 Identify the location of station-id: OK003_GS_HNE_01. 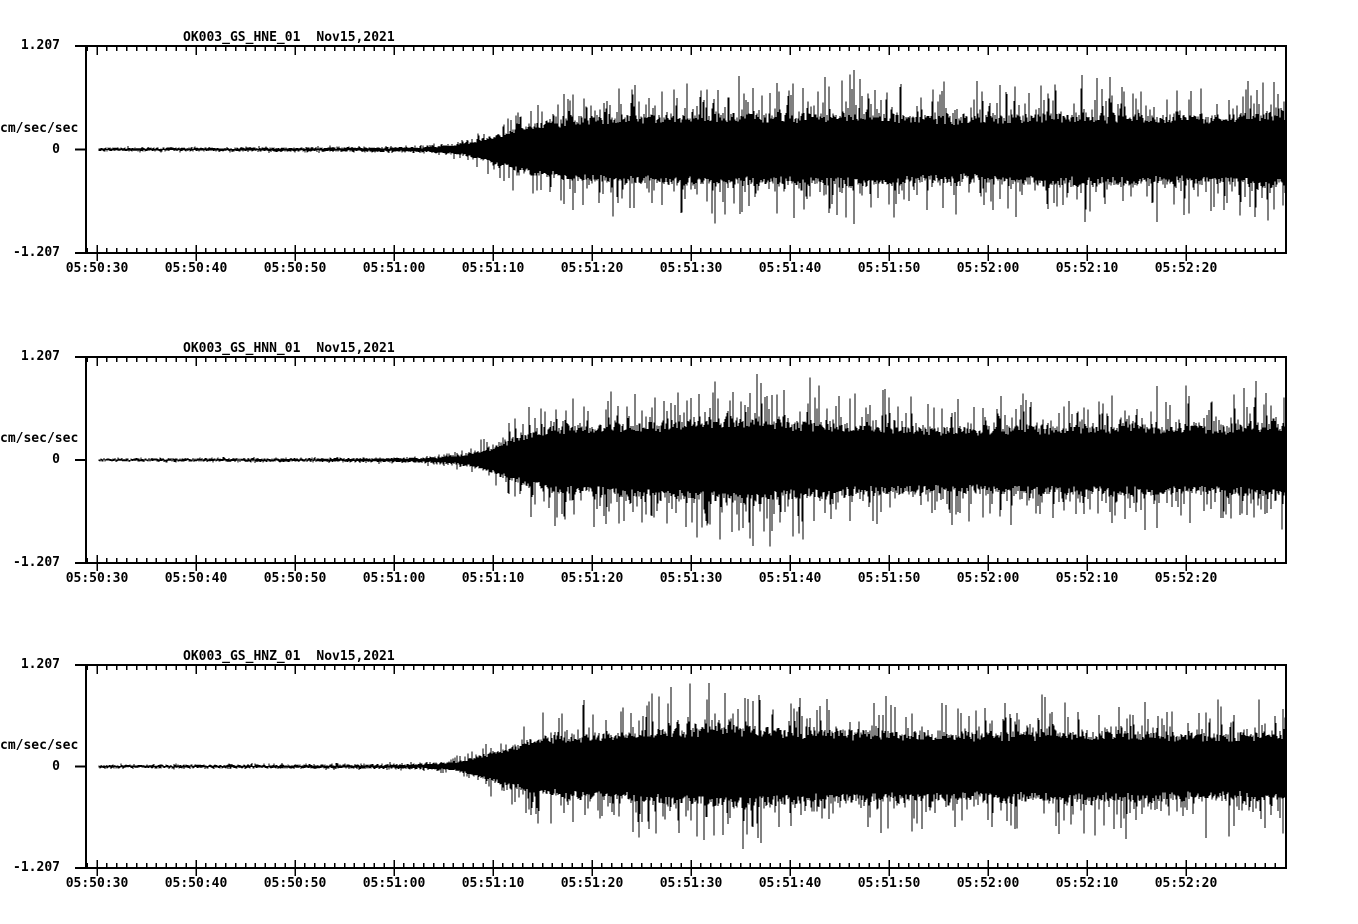
(242, 37).